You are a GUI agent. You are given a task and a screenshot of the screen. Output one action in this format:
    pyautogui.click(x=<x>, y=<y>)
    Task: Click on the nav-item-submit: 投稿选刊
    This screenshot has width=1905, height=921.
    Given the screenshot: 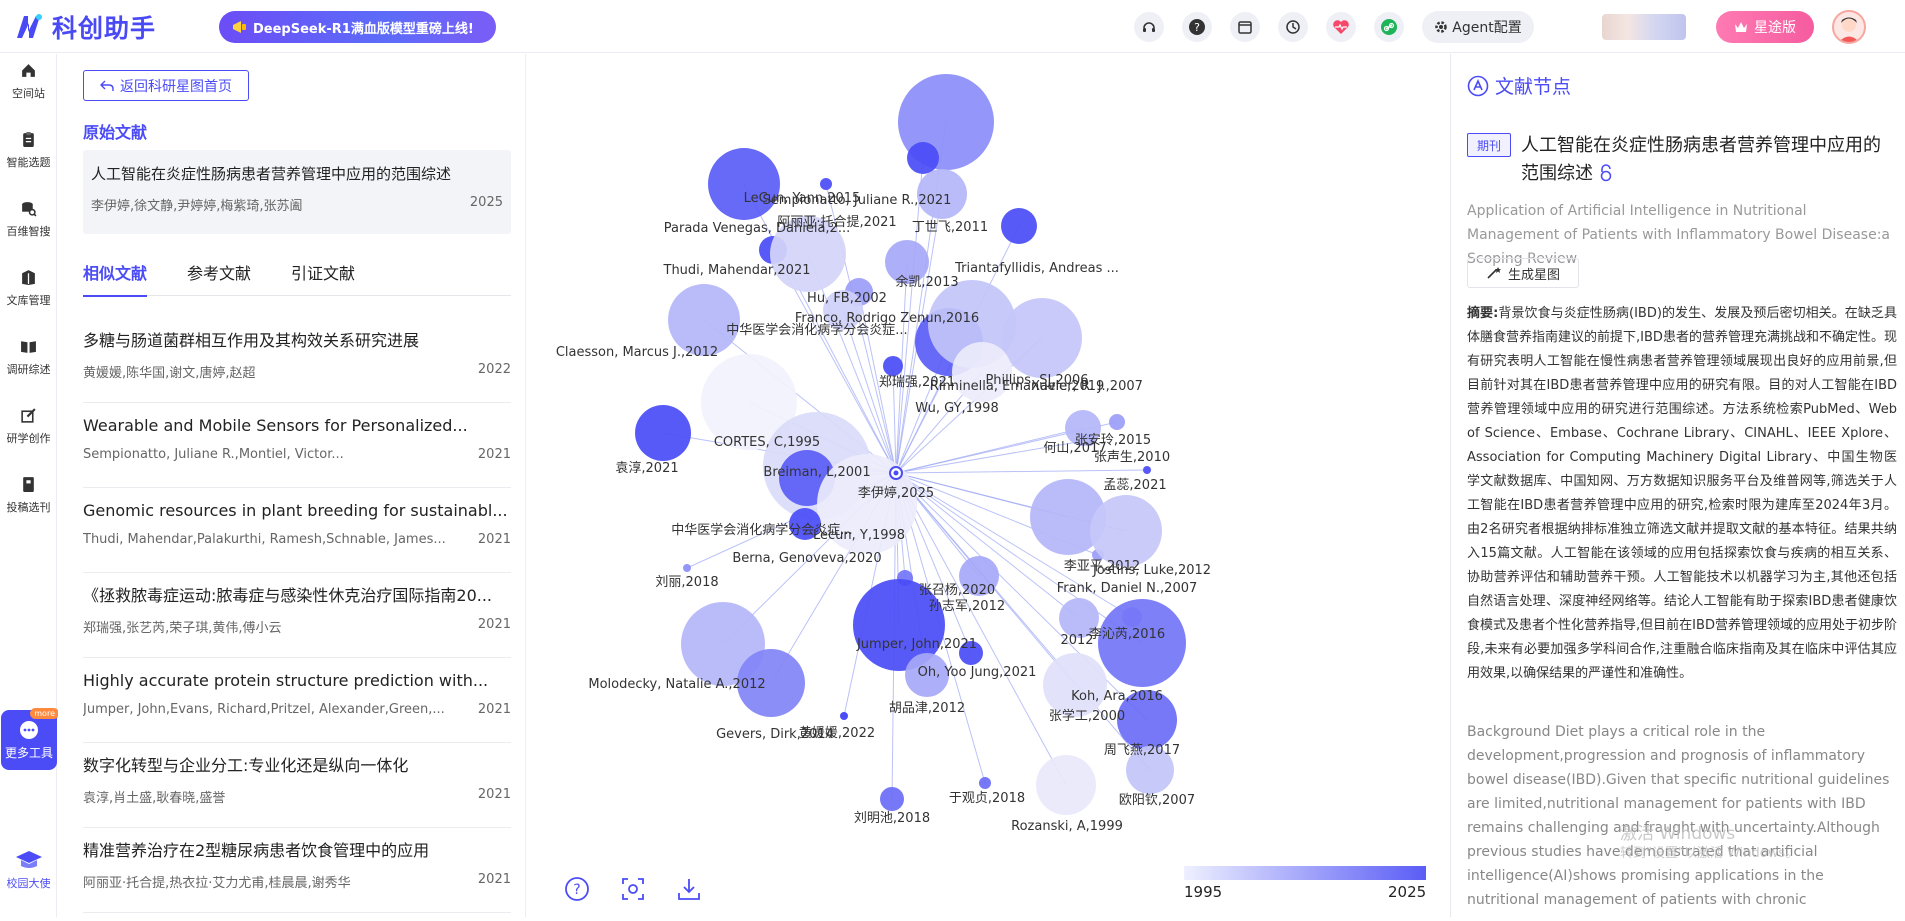 What is the action you would take?
    pyautogui.click(x=28, y=511)
    